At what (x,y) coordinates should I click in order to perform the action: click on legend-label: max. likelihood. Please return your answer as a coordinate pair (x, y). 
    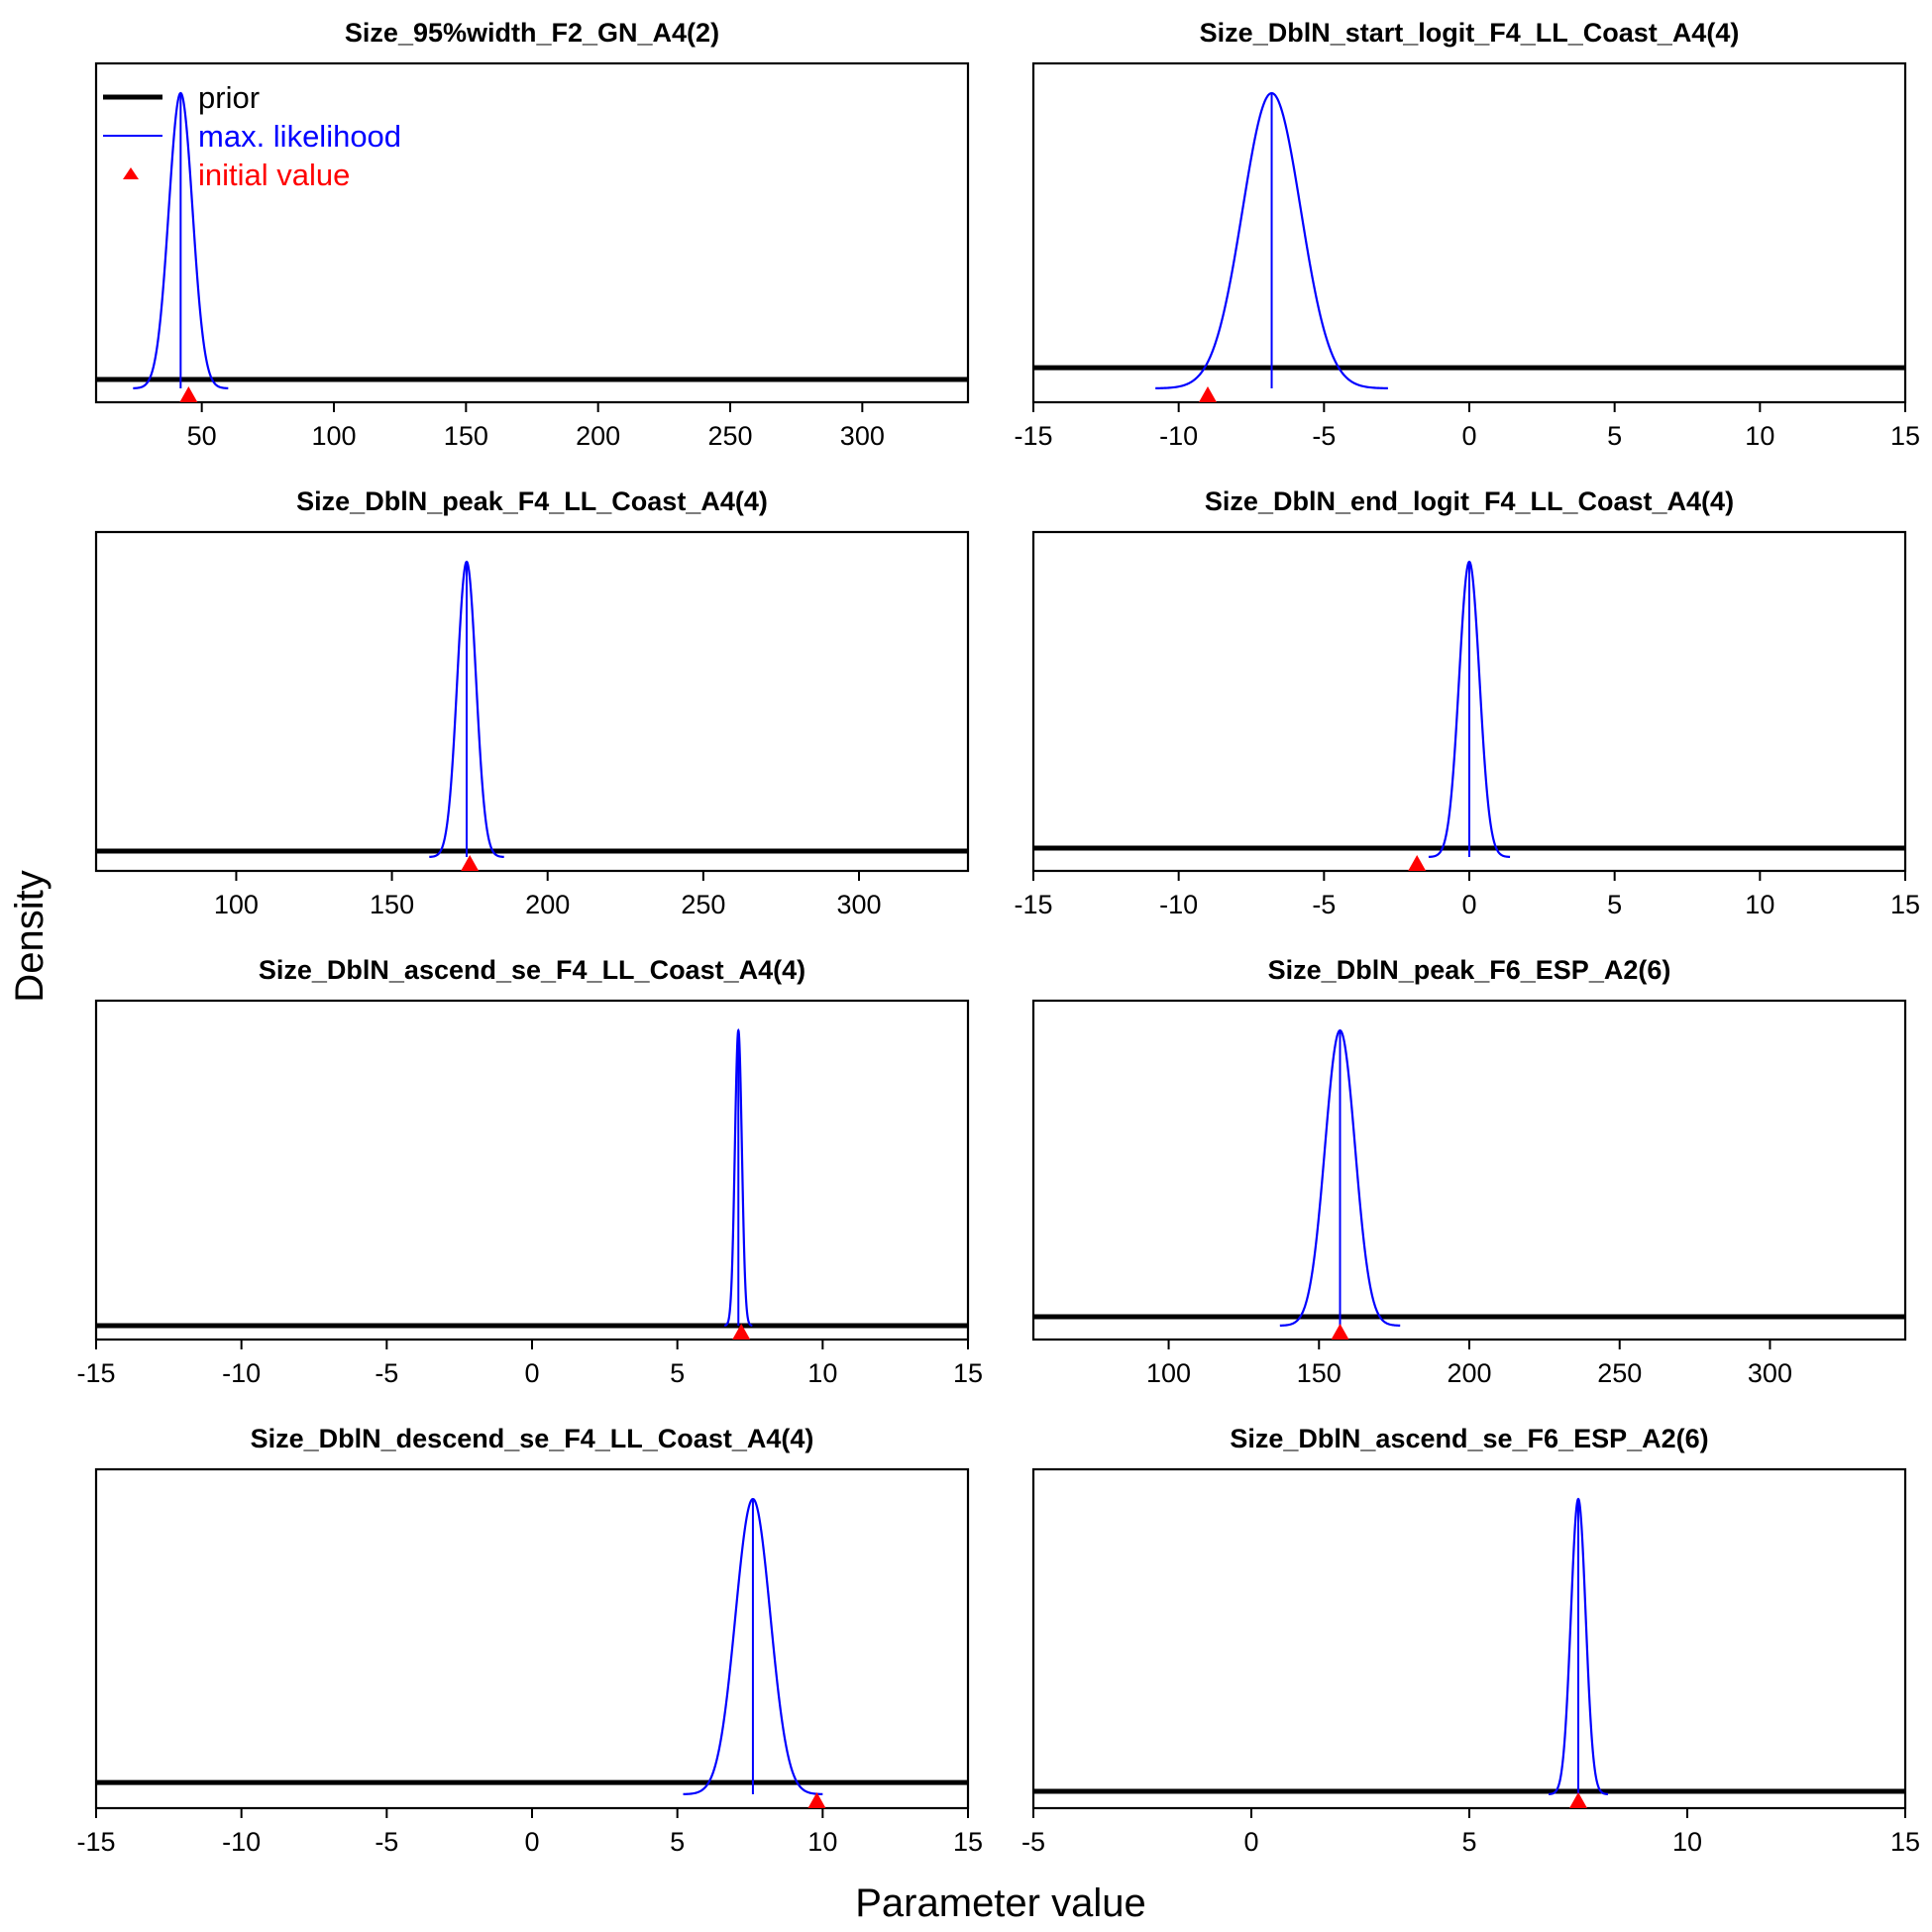
    Looking at the image, I should click on (299, 136).